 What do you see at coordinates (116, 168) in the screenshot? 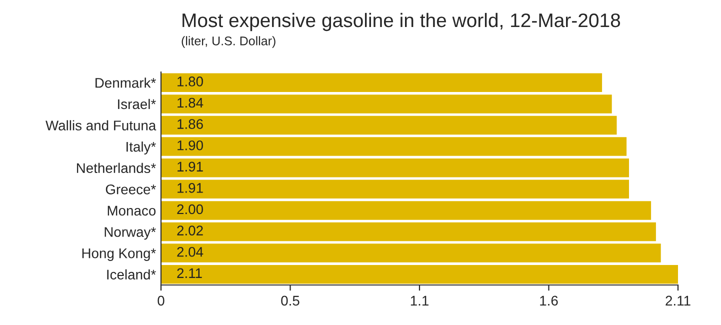
I see `y-tick-label: Netherlands*` at bounding box center [116, 168].